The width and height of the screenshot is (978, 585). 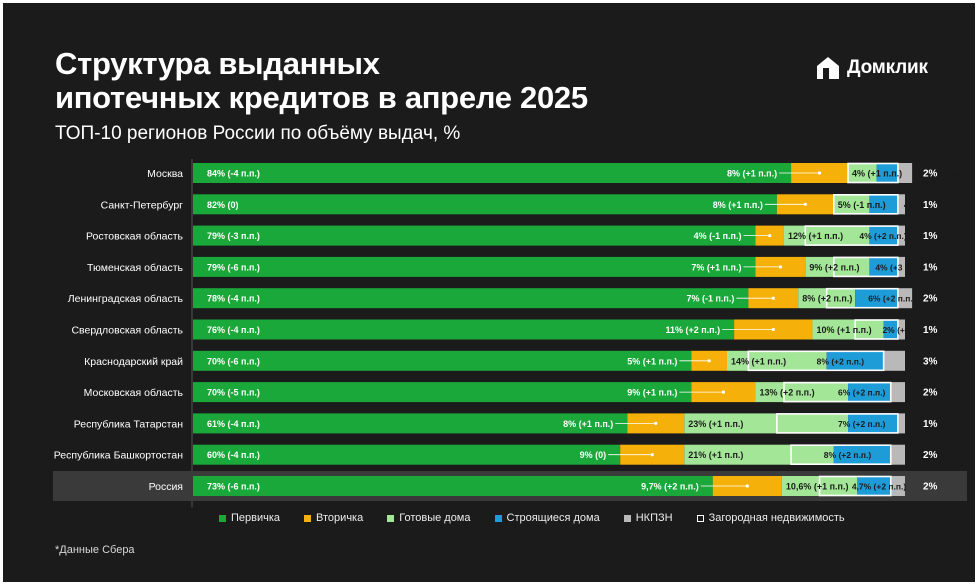 I want to click on title-line-2: ипотечных кредитов в апреле 2025, so click(x=321, y=97).